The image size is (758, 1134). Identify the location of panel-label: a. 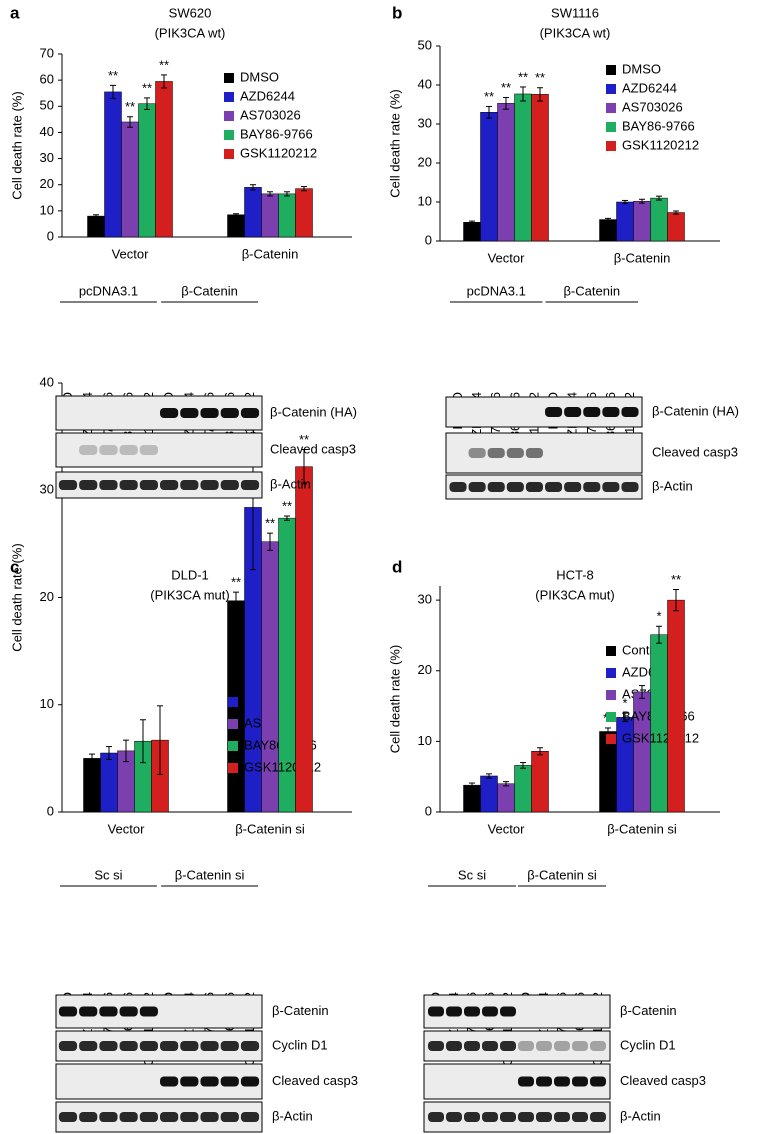
(15, 12).